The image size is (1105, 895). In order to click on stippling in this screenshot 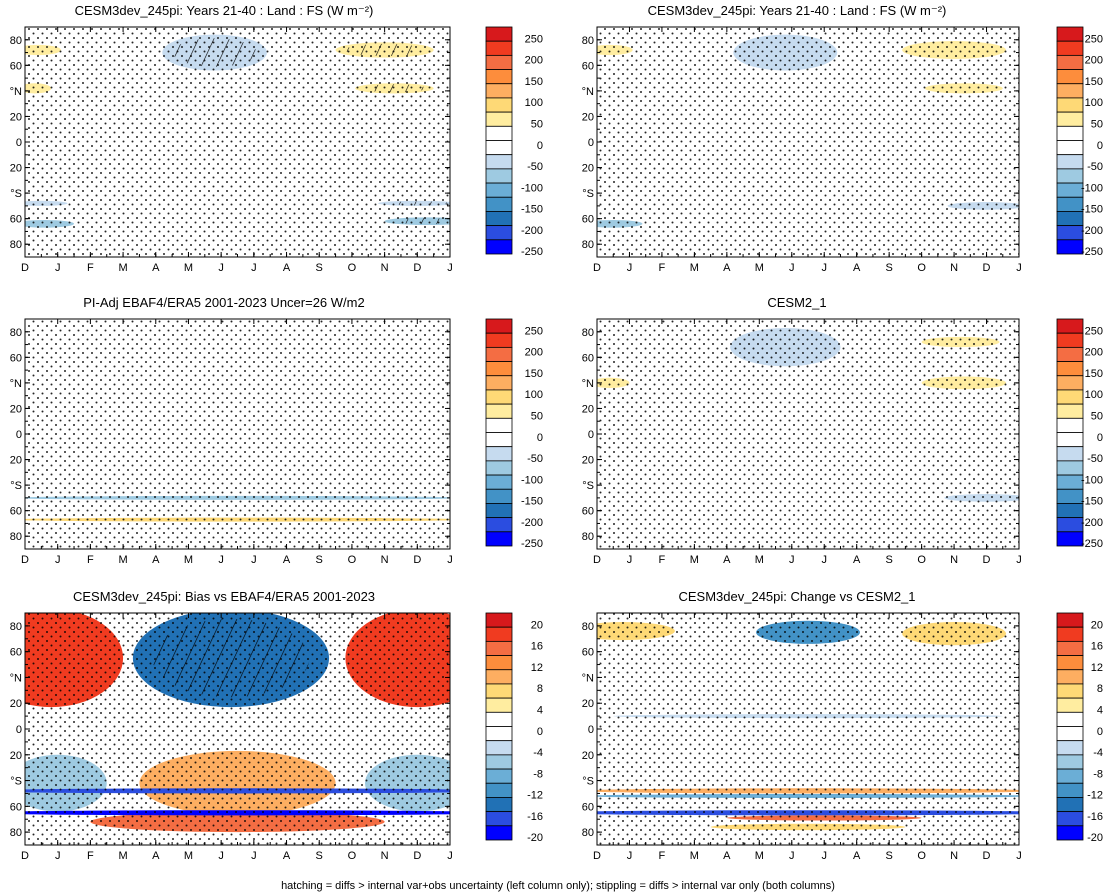, I will do `click(237, 142)`.